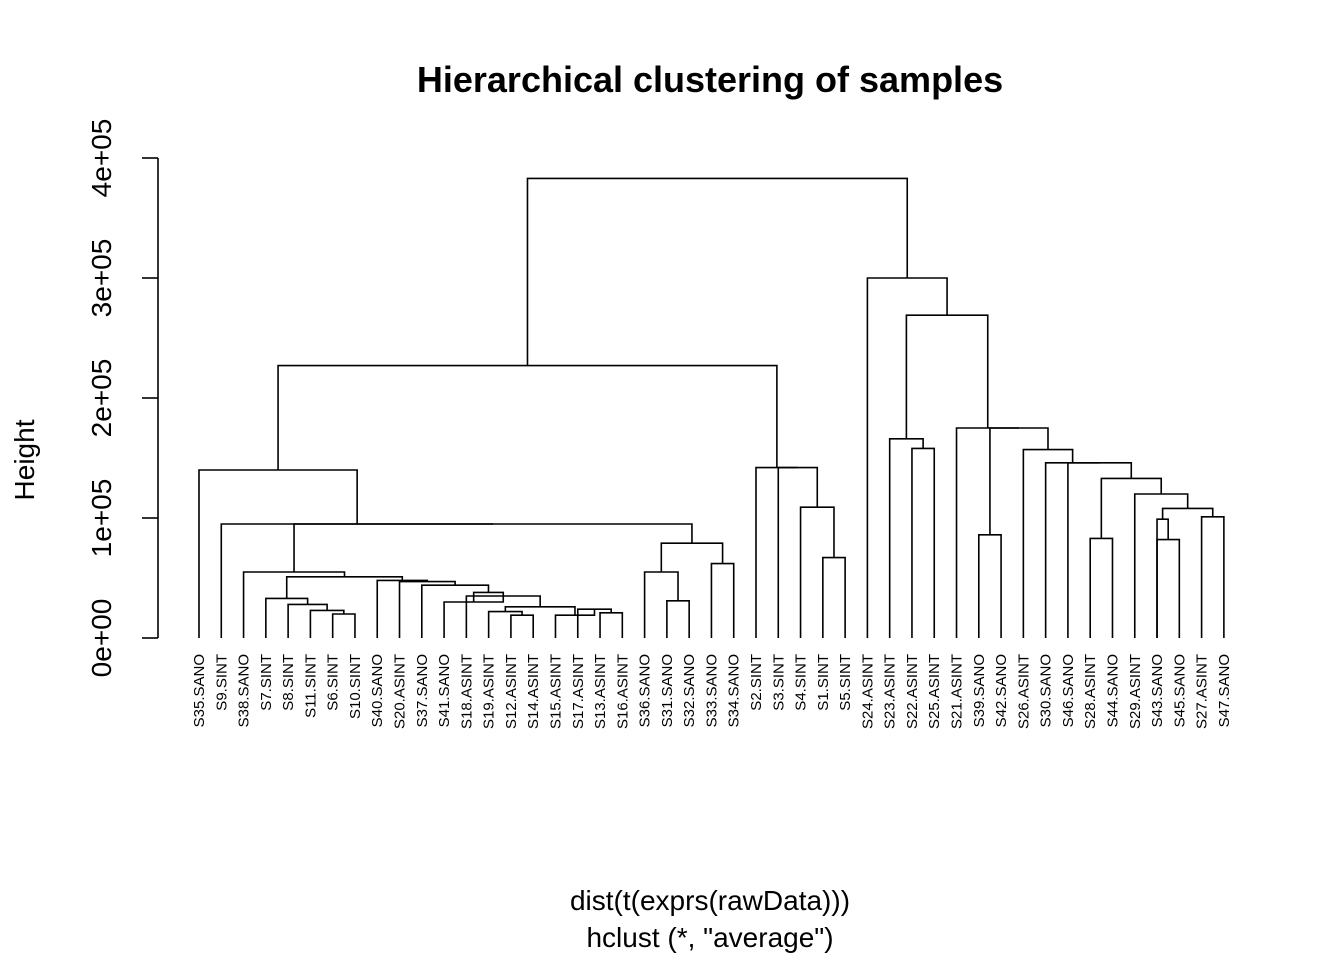 This screenshot has height=965, width=1344. What do you see at coordinates (1023, 691) in the screenshot?
I see `leaf-label-s26-asint: S26.ASINT` at bounding box center [1023, 691].